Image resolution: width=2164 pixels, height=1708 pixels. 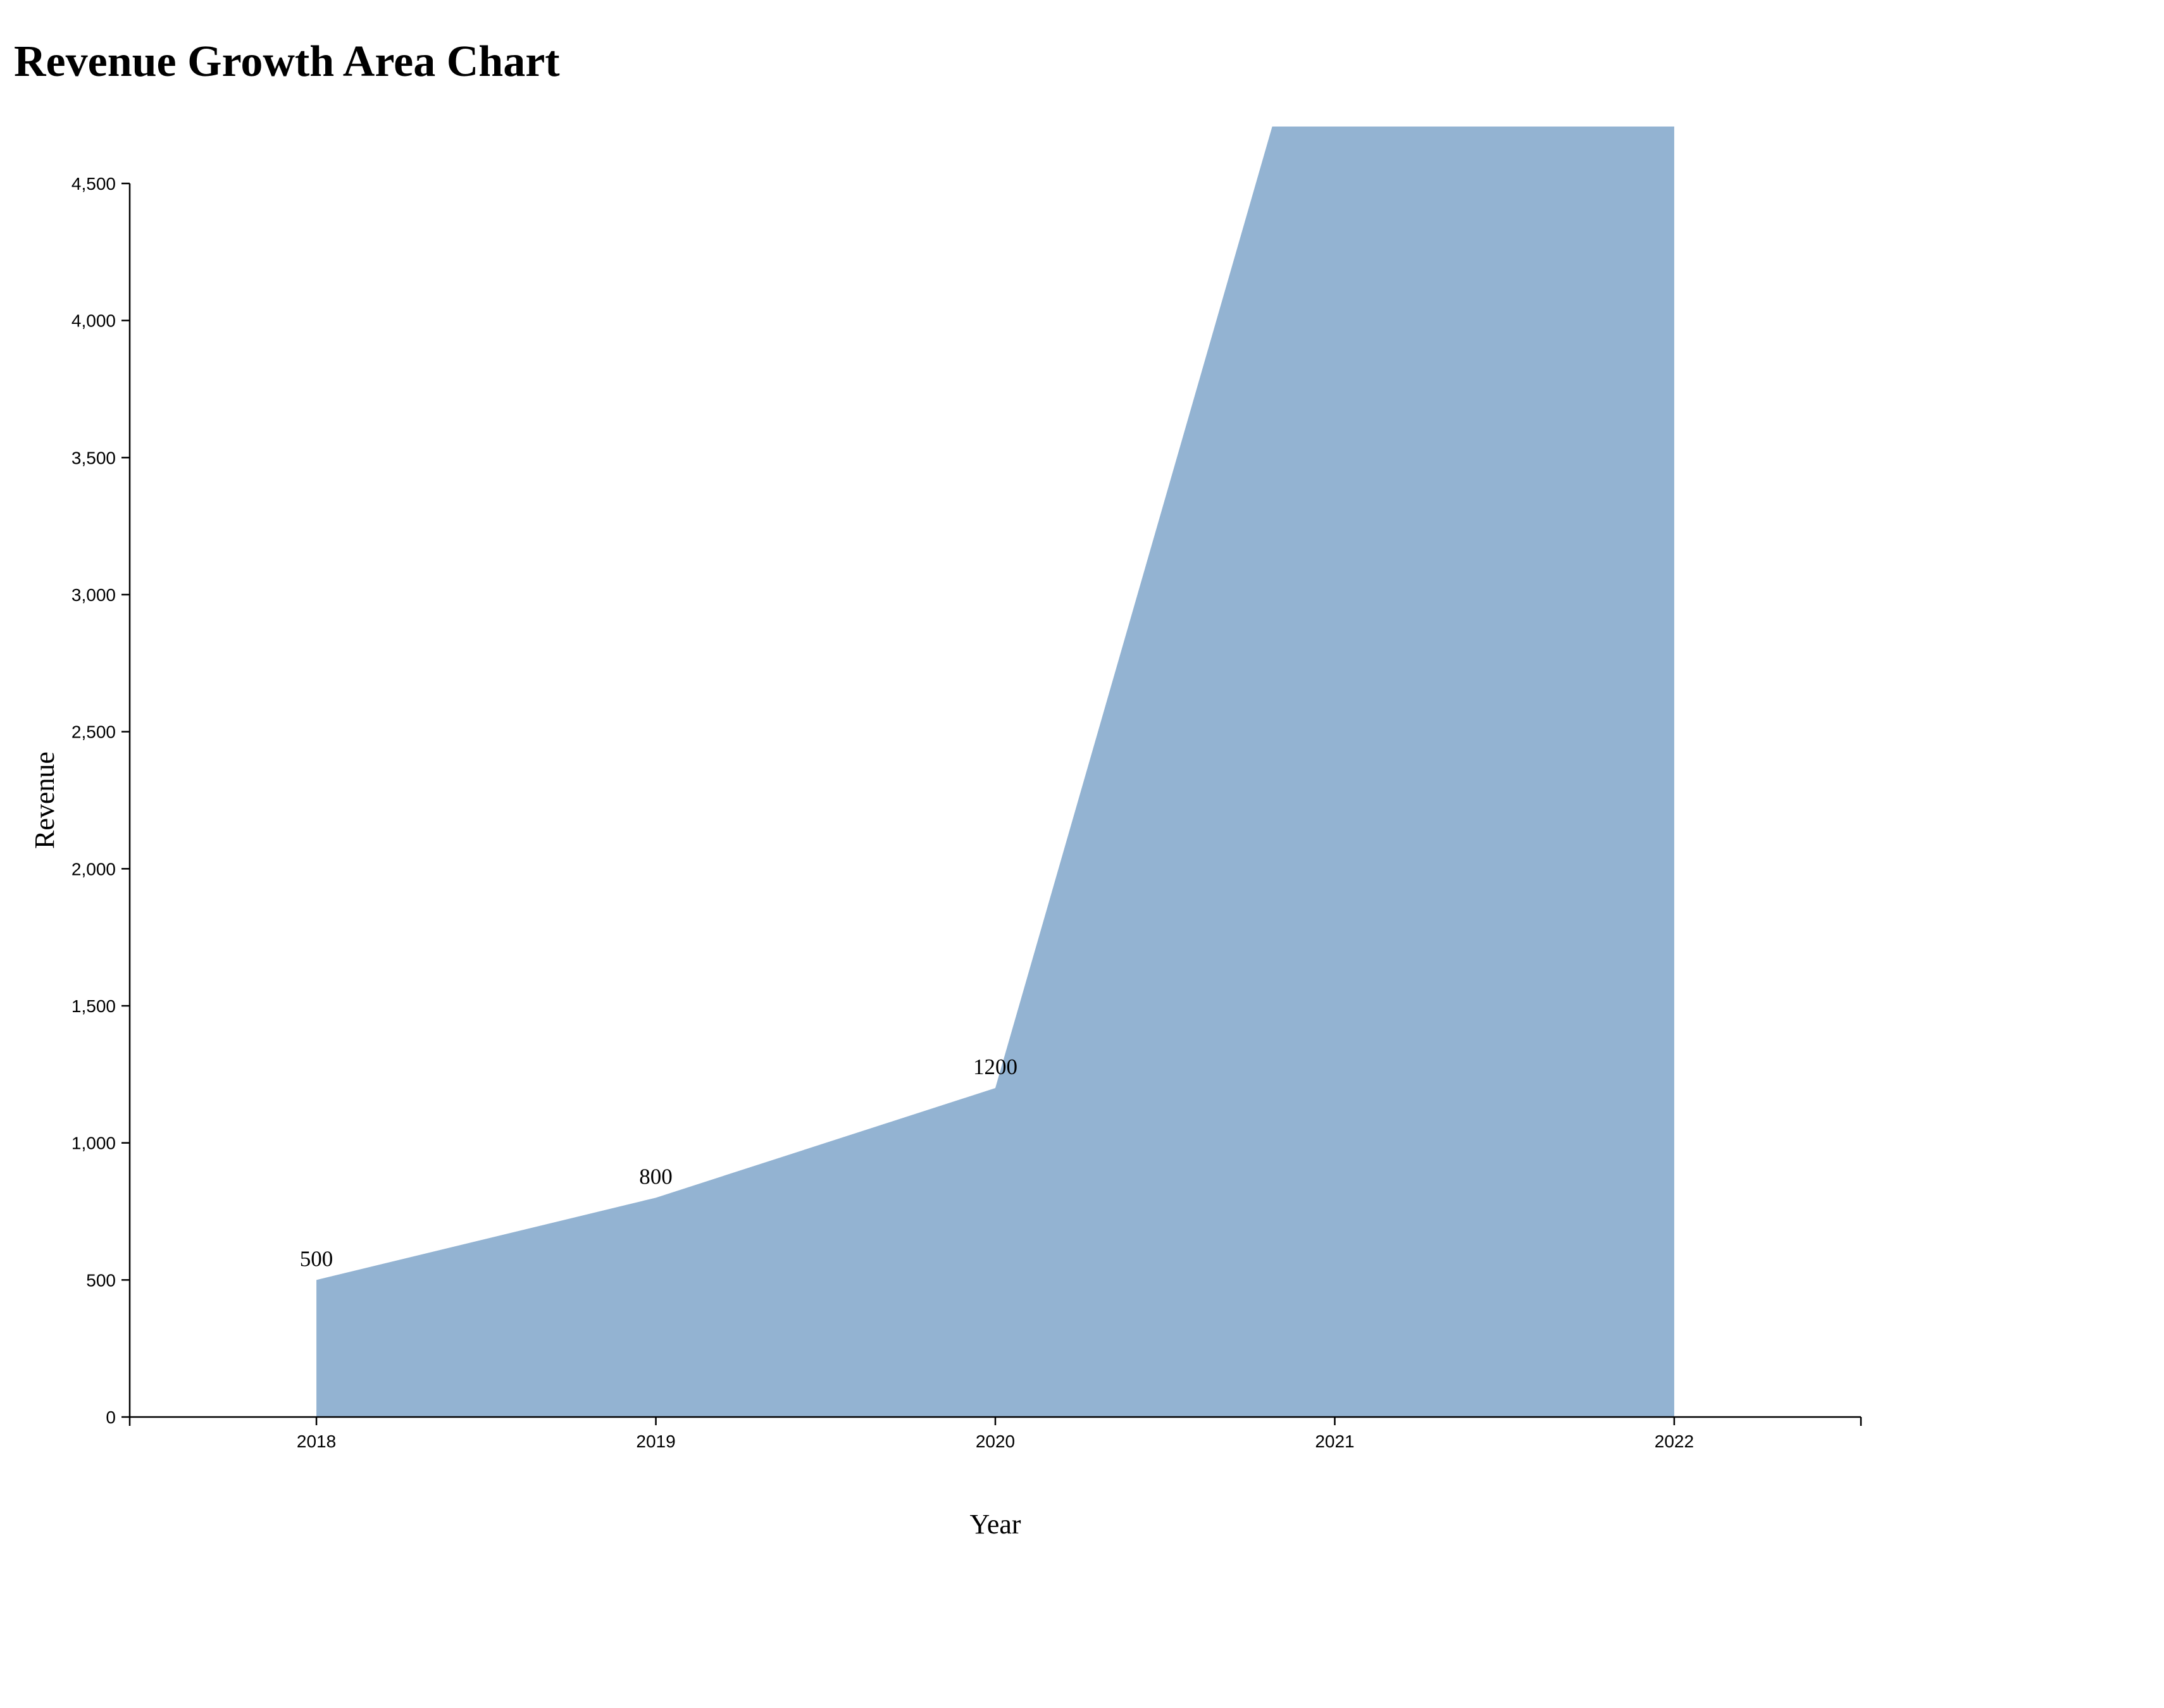 What do you see at coordinates (111, 1417) in the screenshot?
I see `y-tick-label: 0` at bounding box center [111, 1417].